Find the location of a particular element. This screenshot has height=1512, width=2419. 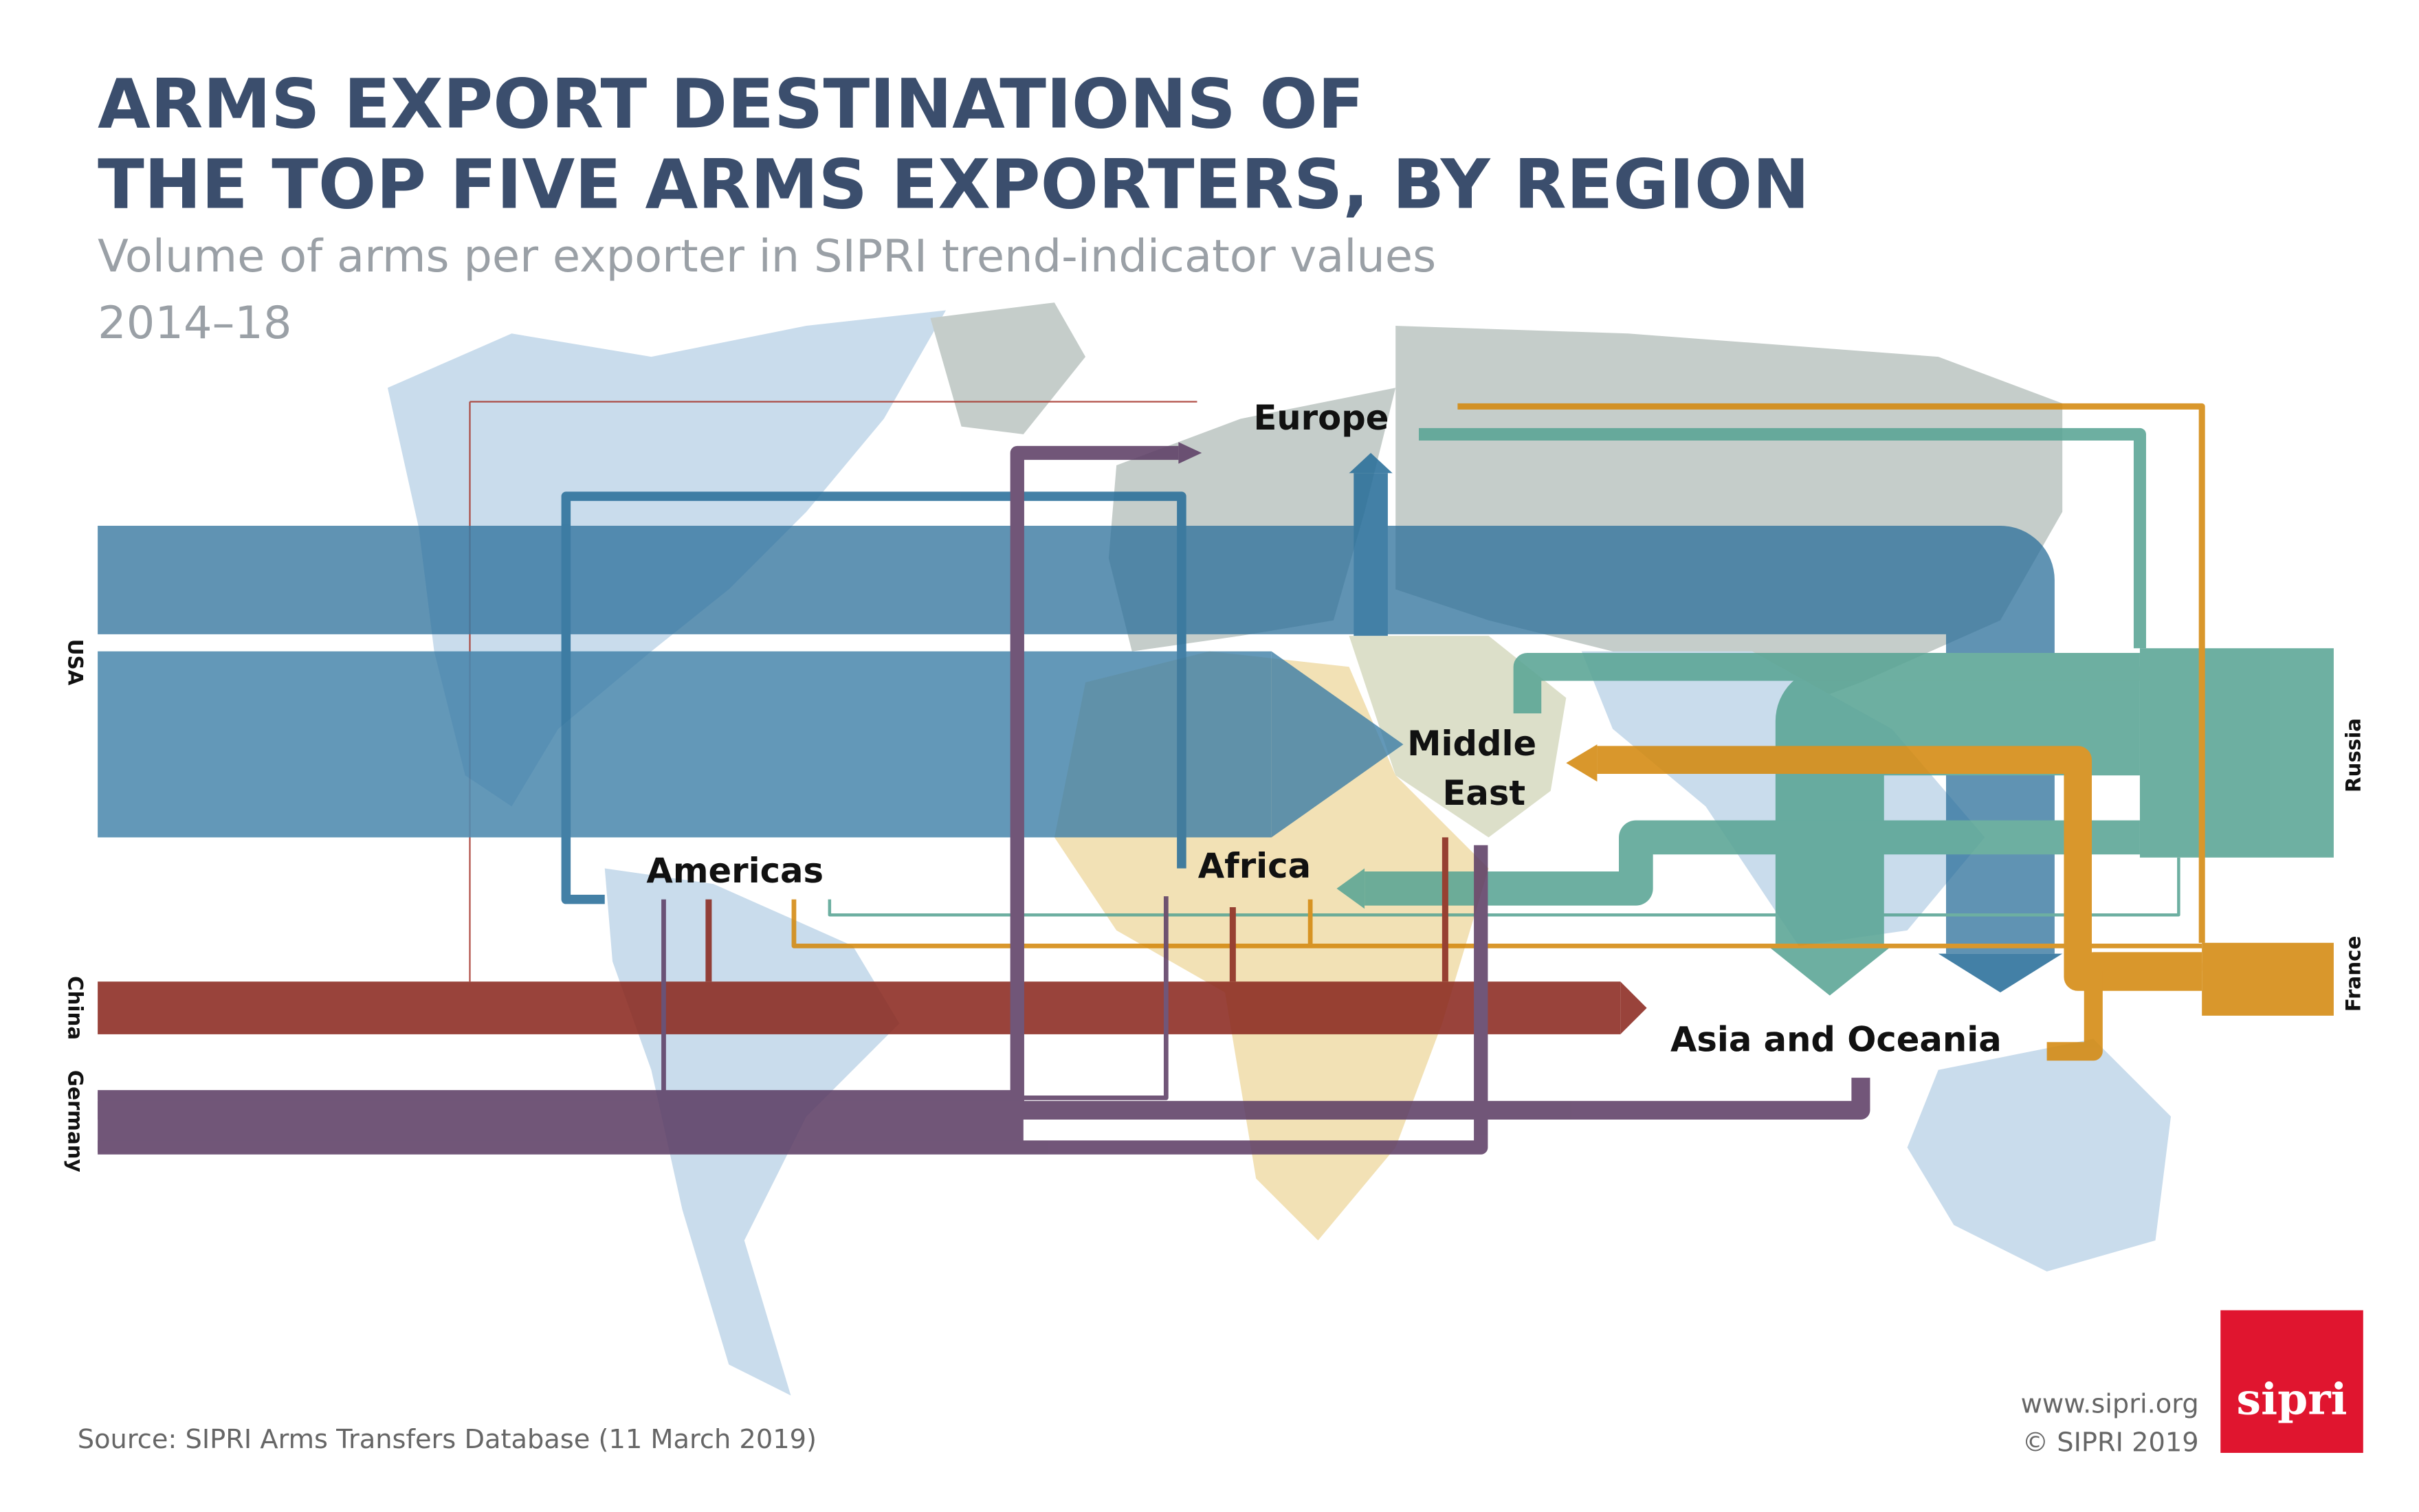

region-label: Africa is located at coordinates (1255, 866).